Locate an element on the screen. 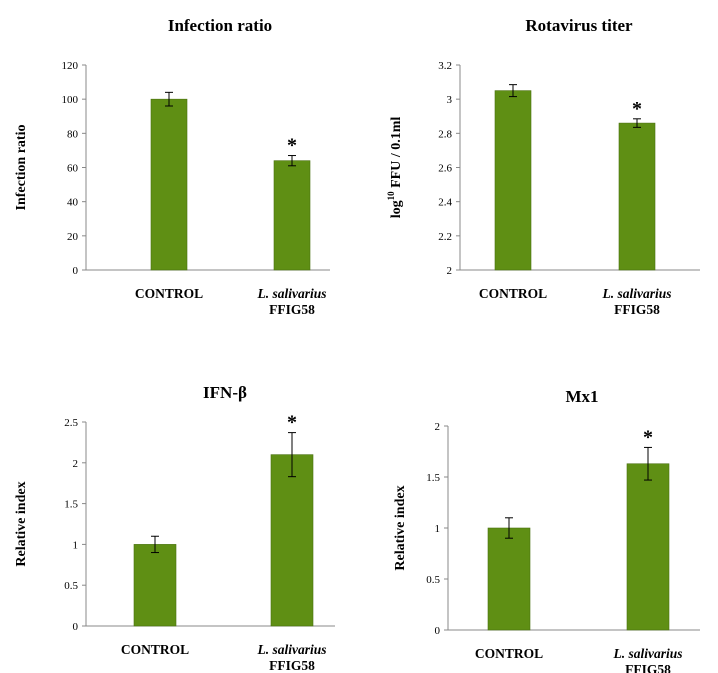  y-tick-label: 2.5 is located at coordinates (71, 423).